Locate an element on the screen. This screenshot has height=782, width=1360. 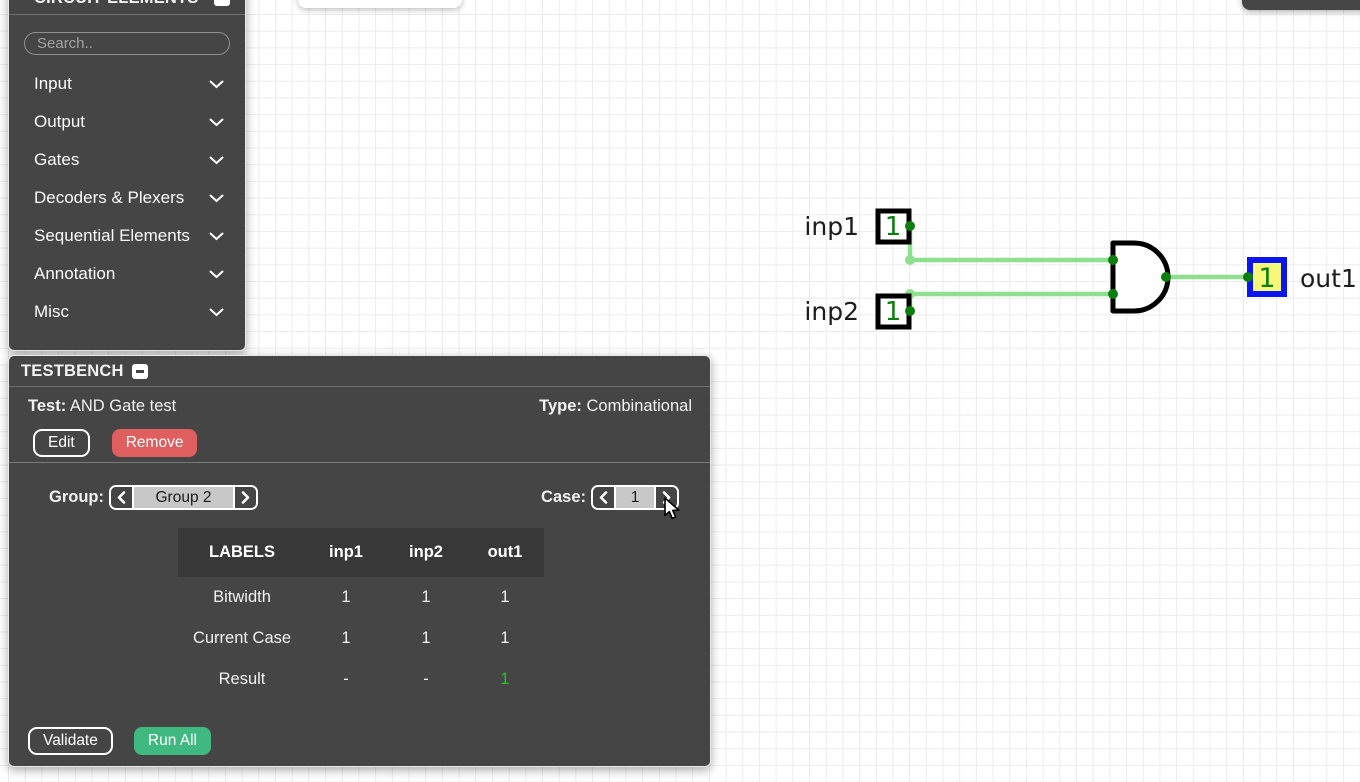
case-value: 1 is located at coordinates (635, 497).